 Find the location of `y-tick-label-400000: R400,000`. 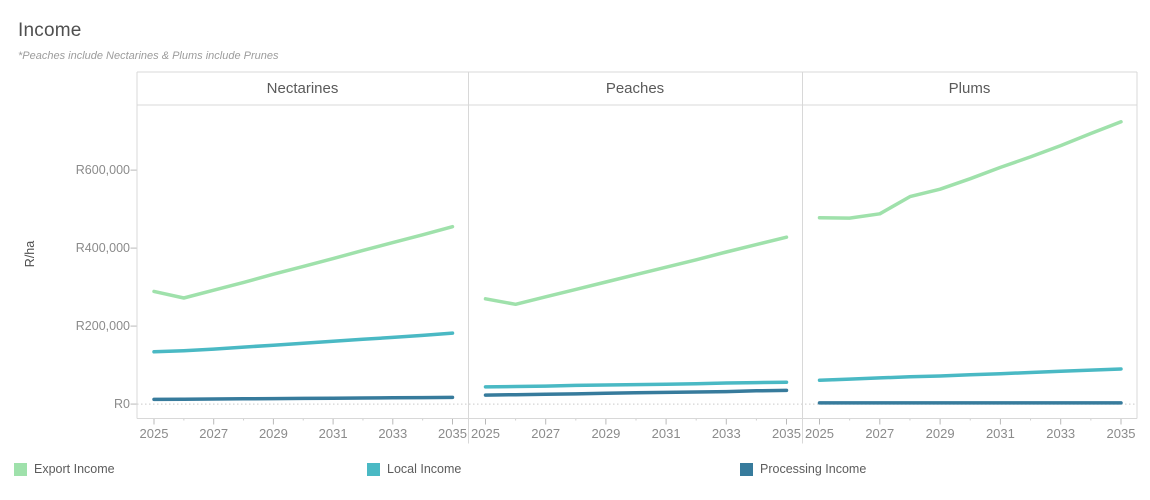

y-tick-label-400000: R400,000 is located at coordinates (102, 248).